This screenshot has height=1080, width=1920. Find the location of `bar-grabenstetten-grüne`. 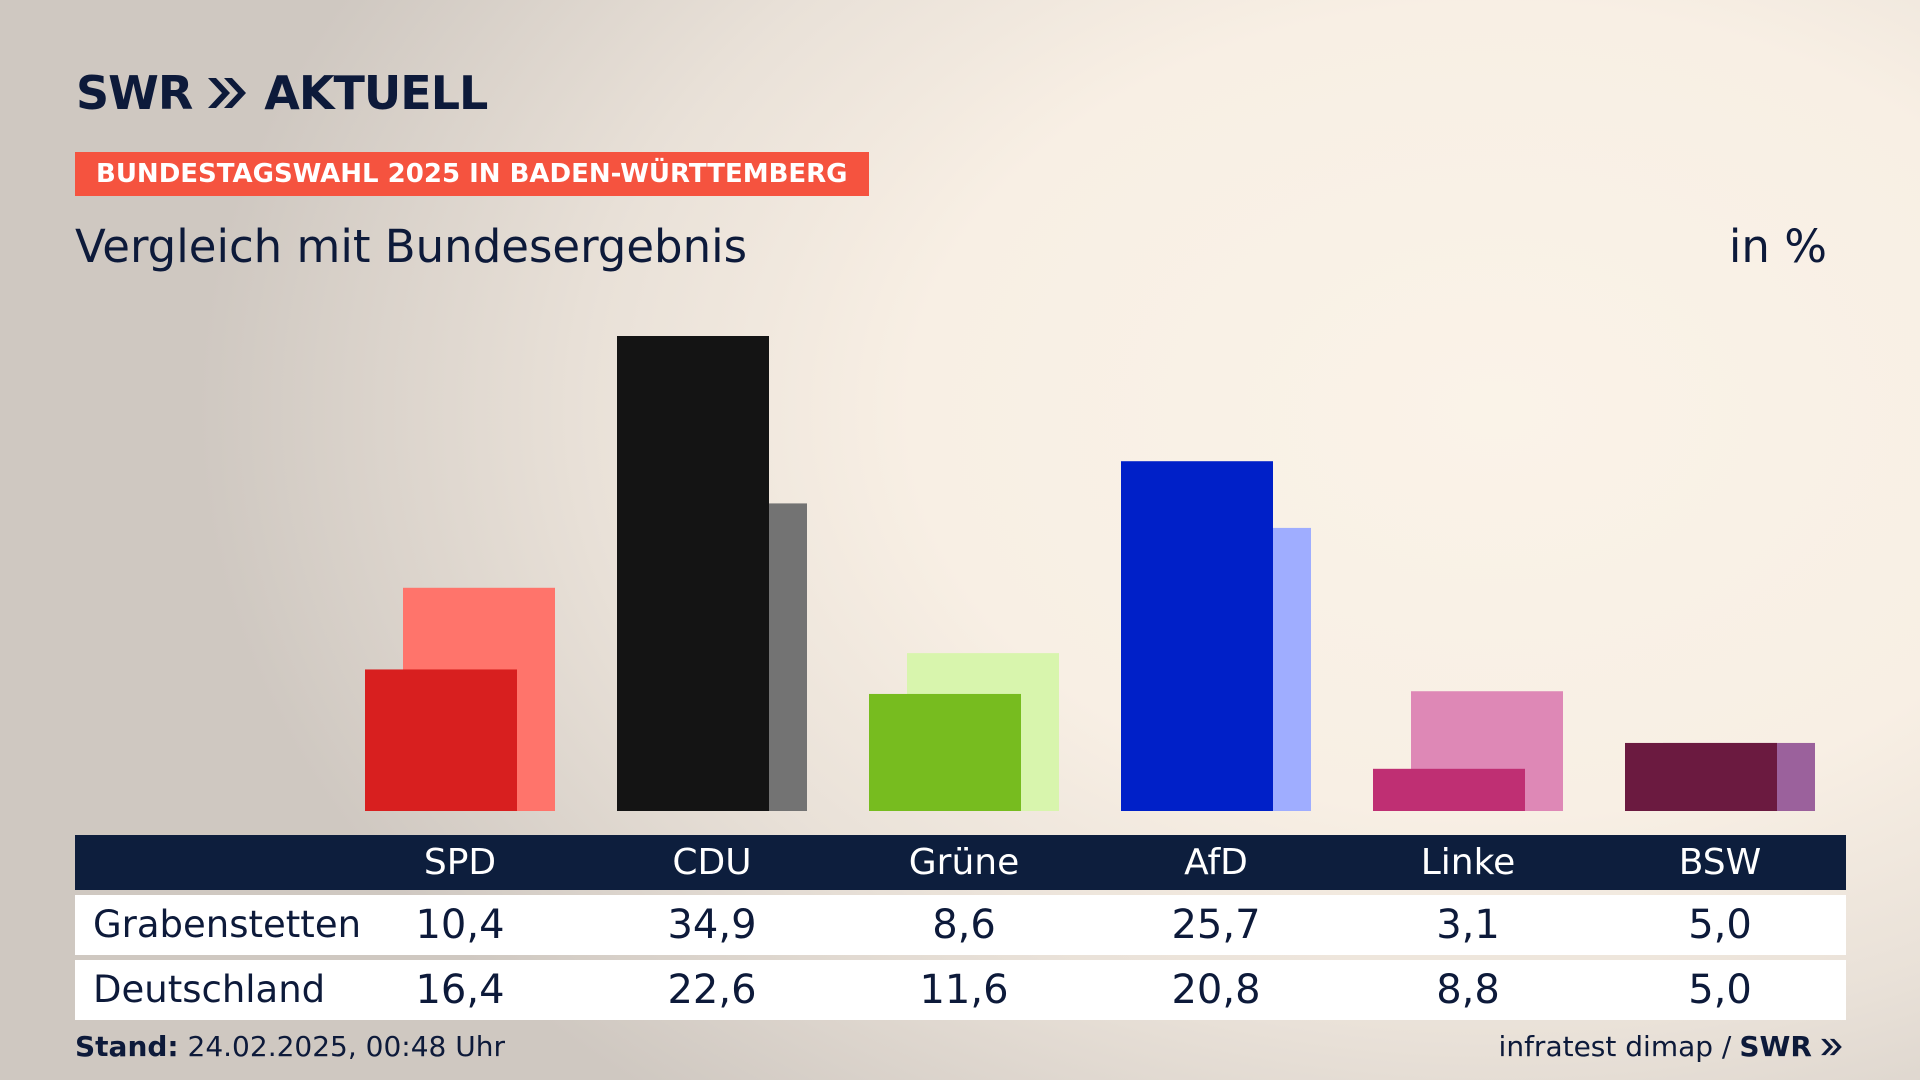

bar-grabenstetten-grüne is located at coordinates (945, 752).